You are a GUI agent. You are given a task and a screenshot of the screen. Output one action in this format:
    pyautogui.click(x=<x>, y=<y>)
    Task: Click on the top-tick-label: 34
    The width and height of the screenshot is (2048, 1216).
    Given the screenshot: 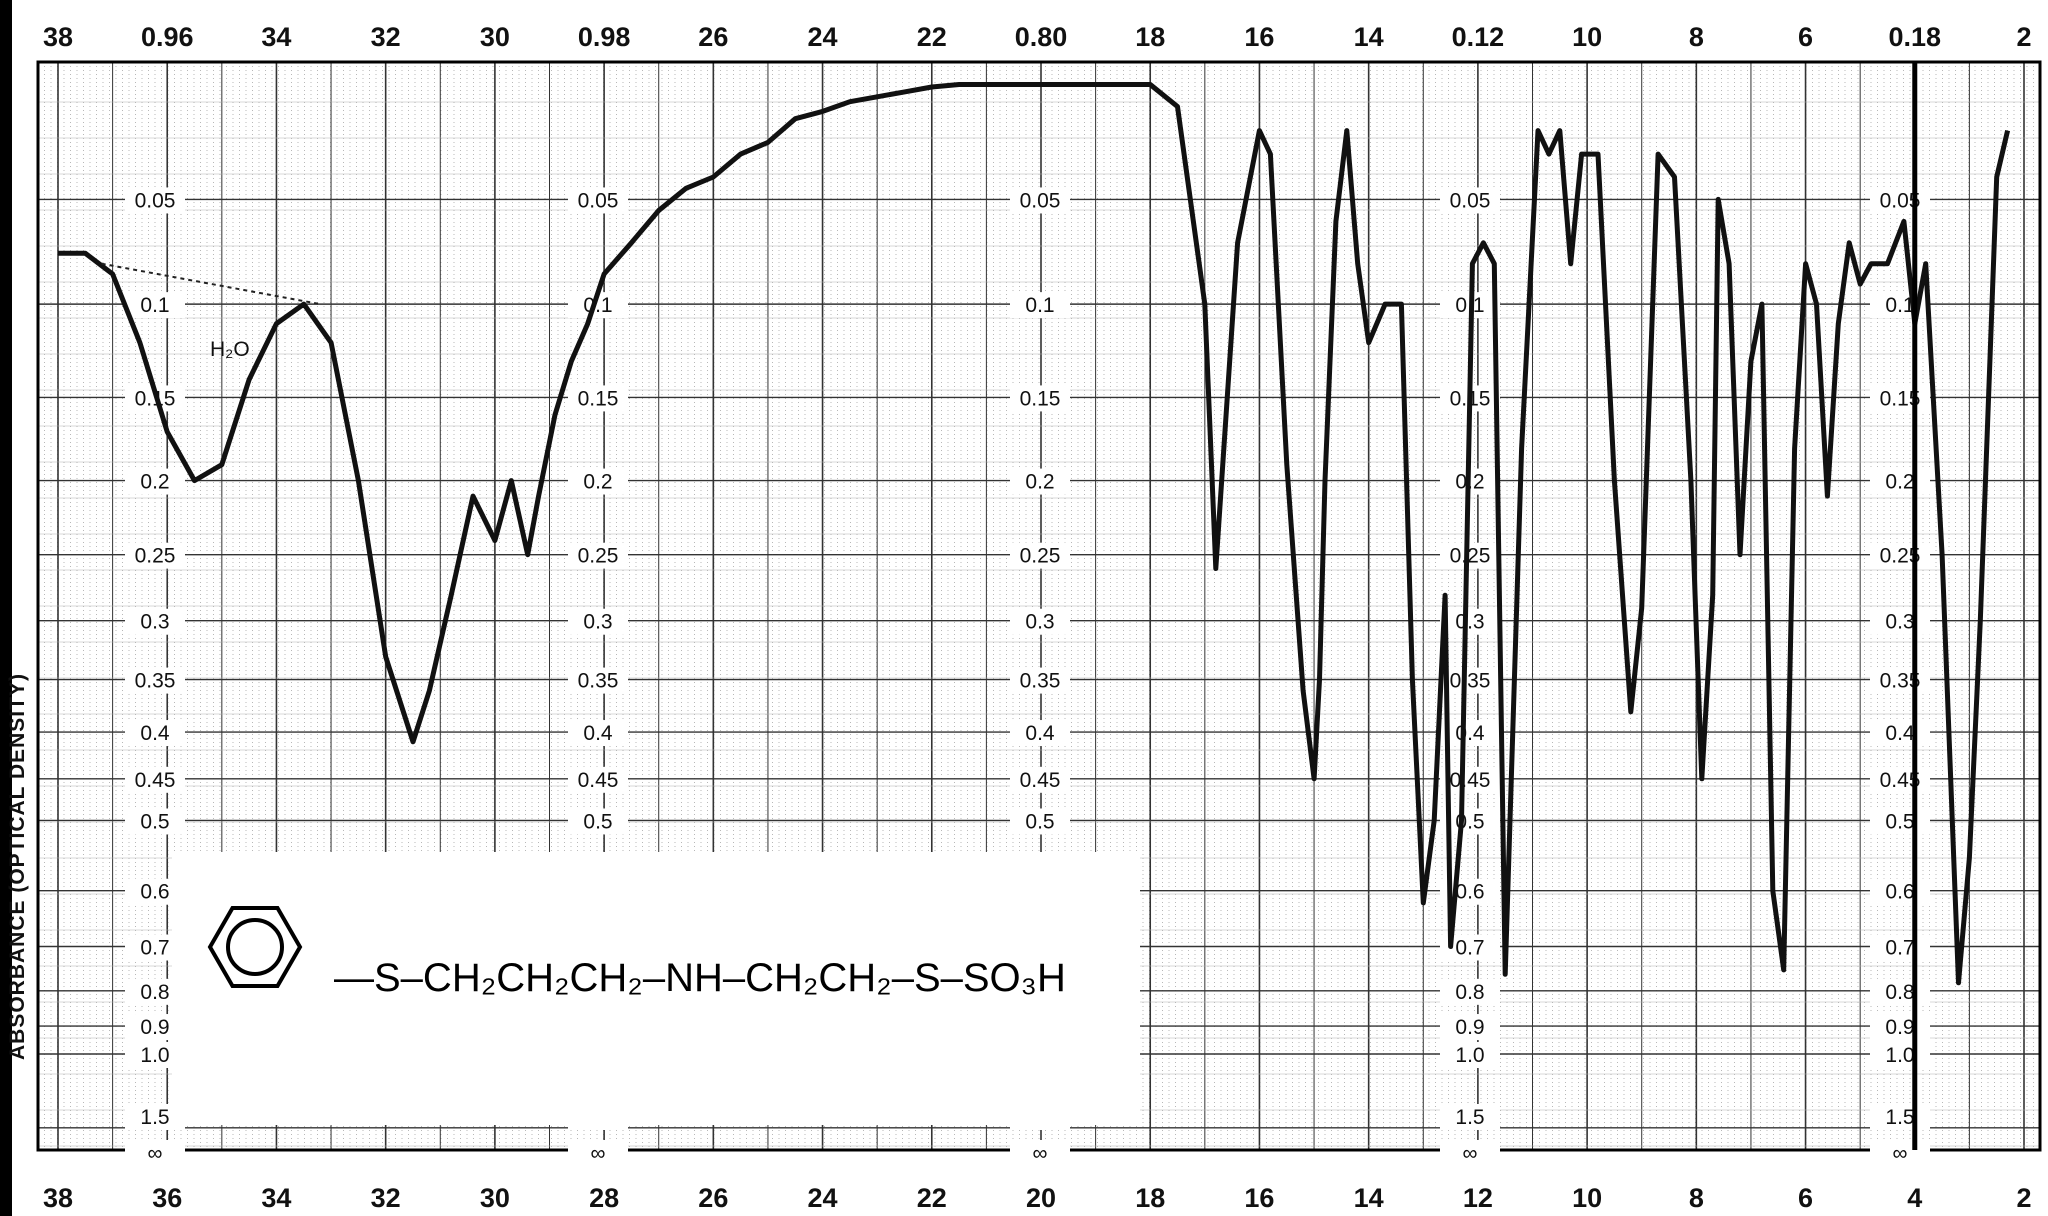 What is the action you would take?
    pyautogui.click(x=276, y=37)
    